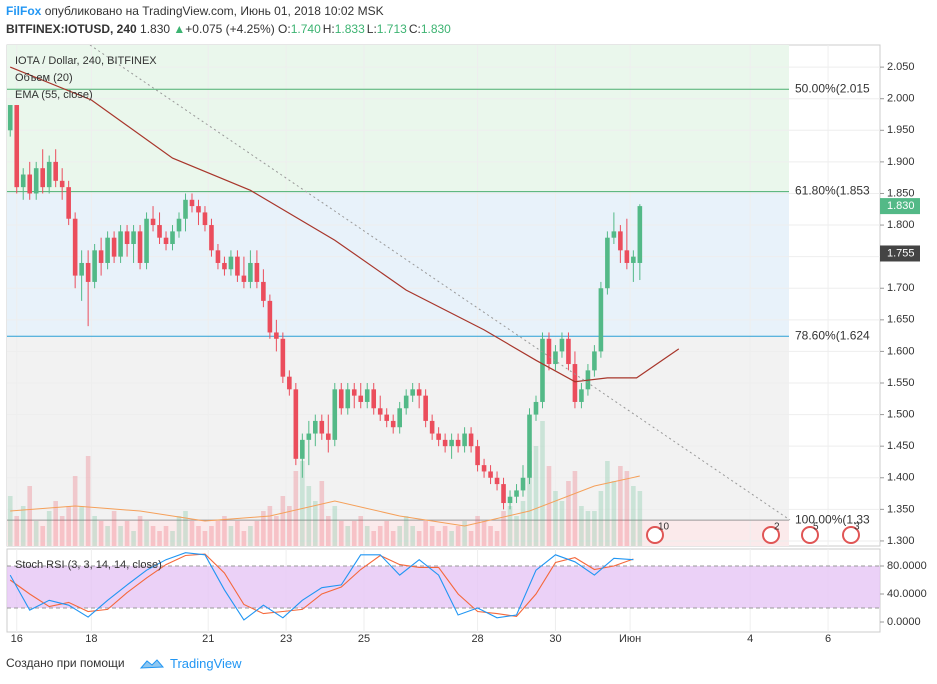 The height and width of the screenshot is (684, 937). Describe the element at coordinates (305, 29) in the screenshot. I see `ohlc-value: 1.740` at that location.